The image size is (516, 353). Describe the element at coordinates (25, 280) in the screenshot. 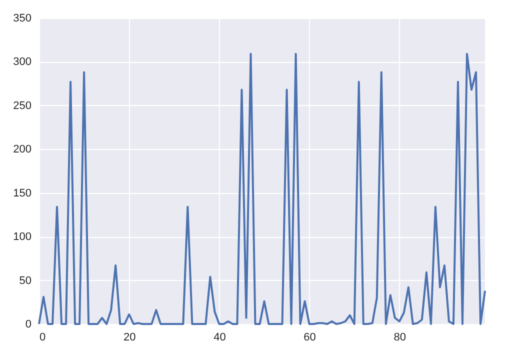

I see `y-tick-label: 50` at that location.